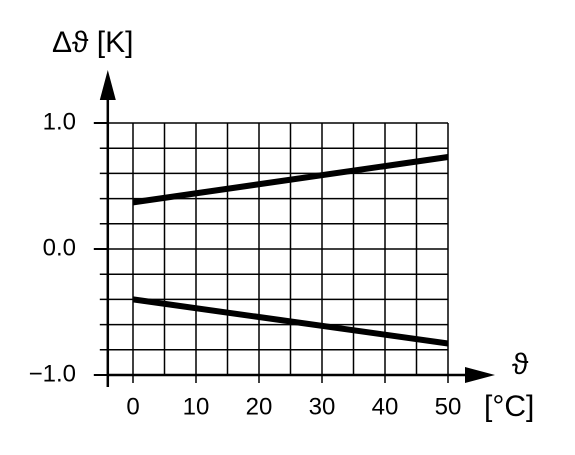 The width and height of the screenshot is (575, 455). I want to click on x-tick-label: 20, so click(259, 406).